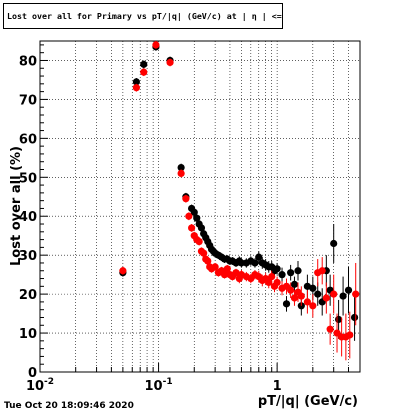  Describe the element at coordinates (28, 295) in the screenshot. I see `y-tick-label: 20` at that location.